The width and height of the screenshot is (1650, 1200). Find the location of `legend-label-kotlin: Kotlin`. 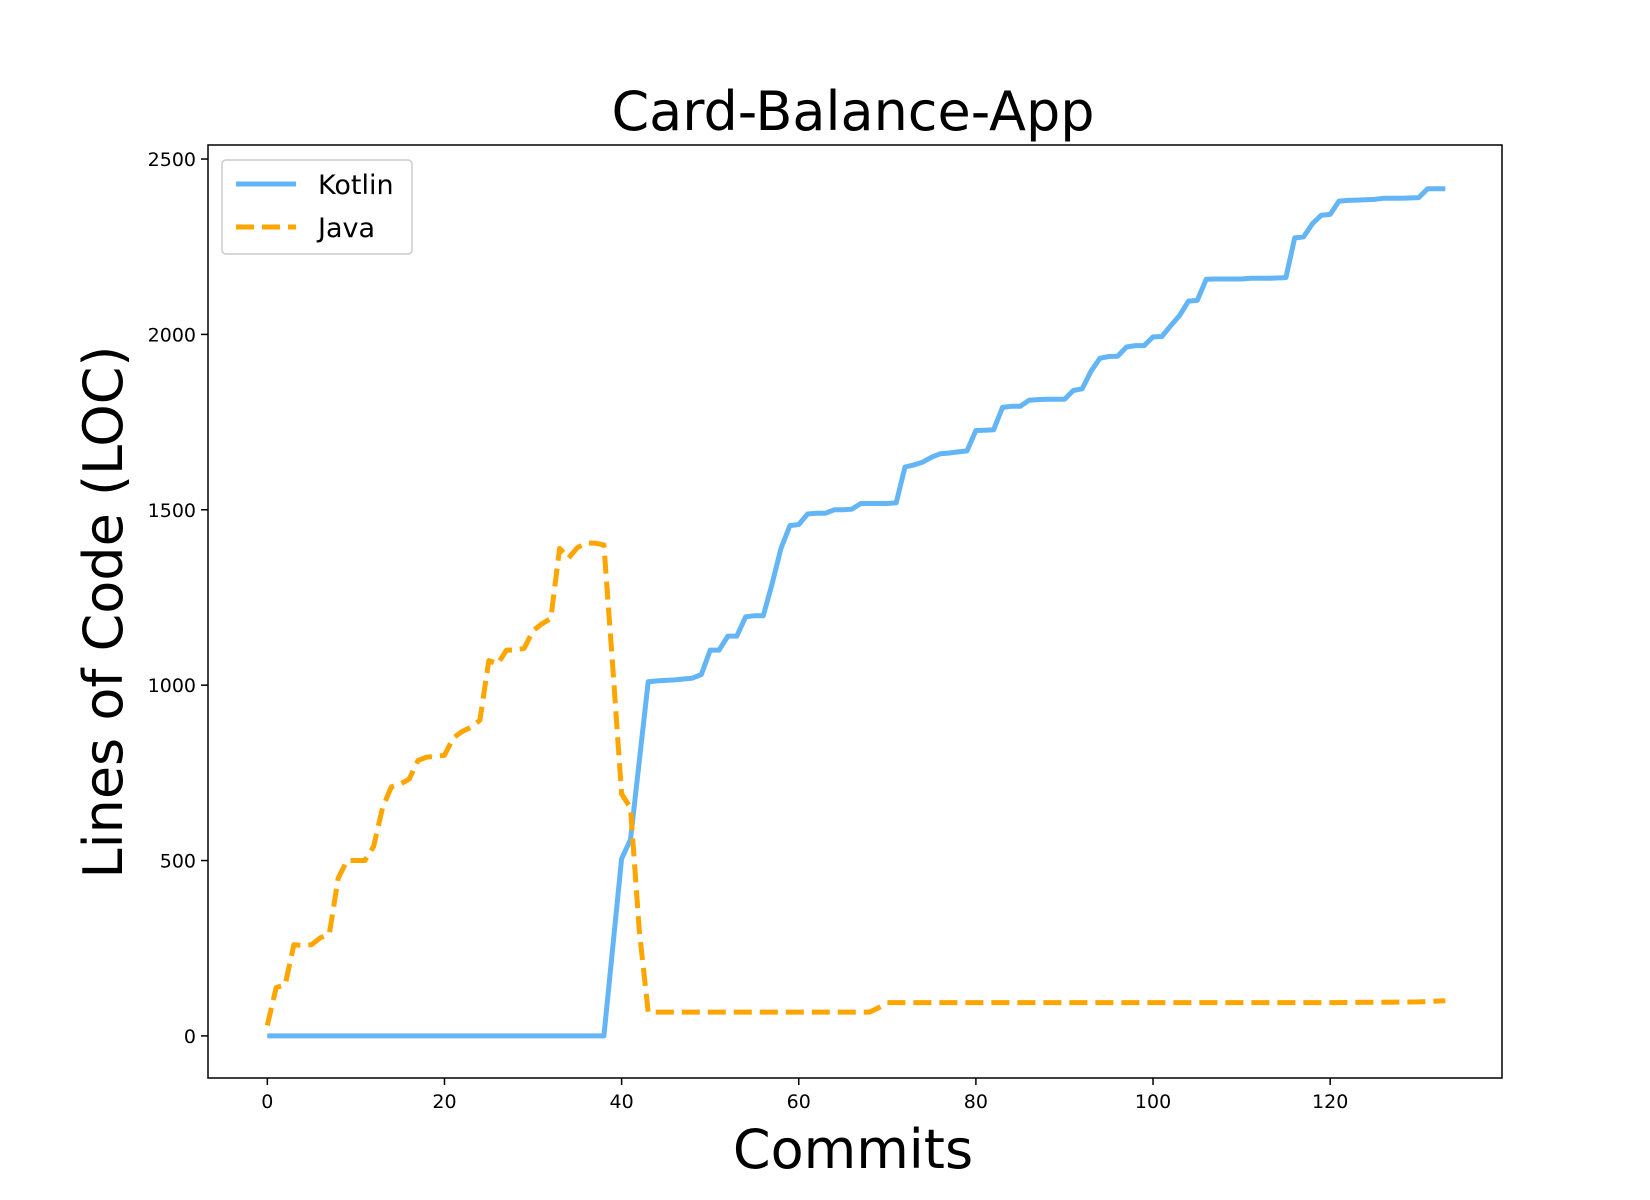

legend-label-kotlin: Kotlin is located at coordinates (356, 185).